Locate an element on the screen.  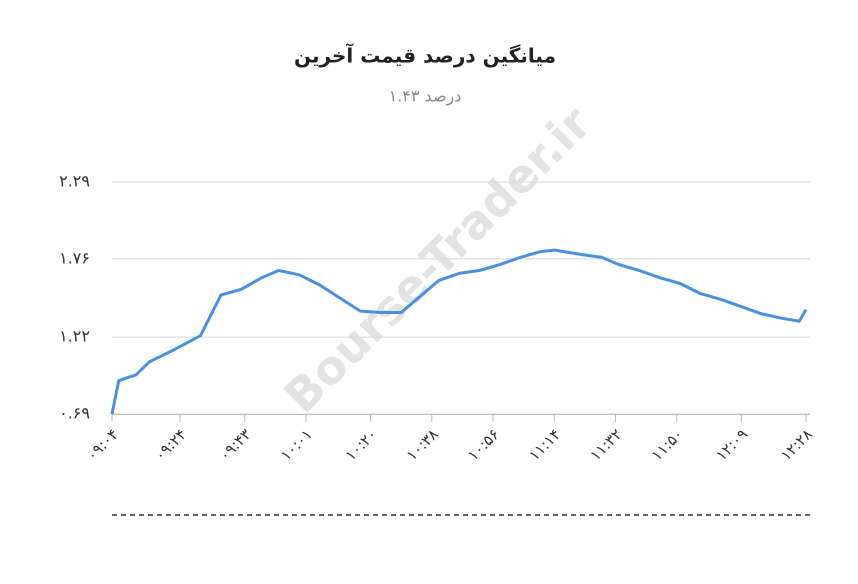
x-tick-label: ۱۱:۱۴ is located at coordinates (544, 444).